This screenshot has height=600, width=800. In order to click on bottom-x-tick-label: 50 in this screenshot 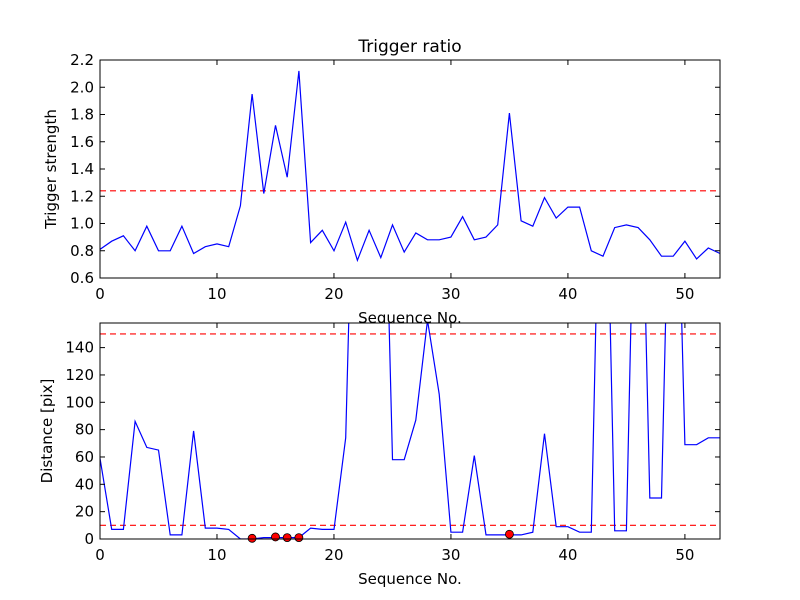, I will do `click(684, 555)`.